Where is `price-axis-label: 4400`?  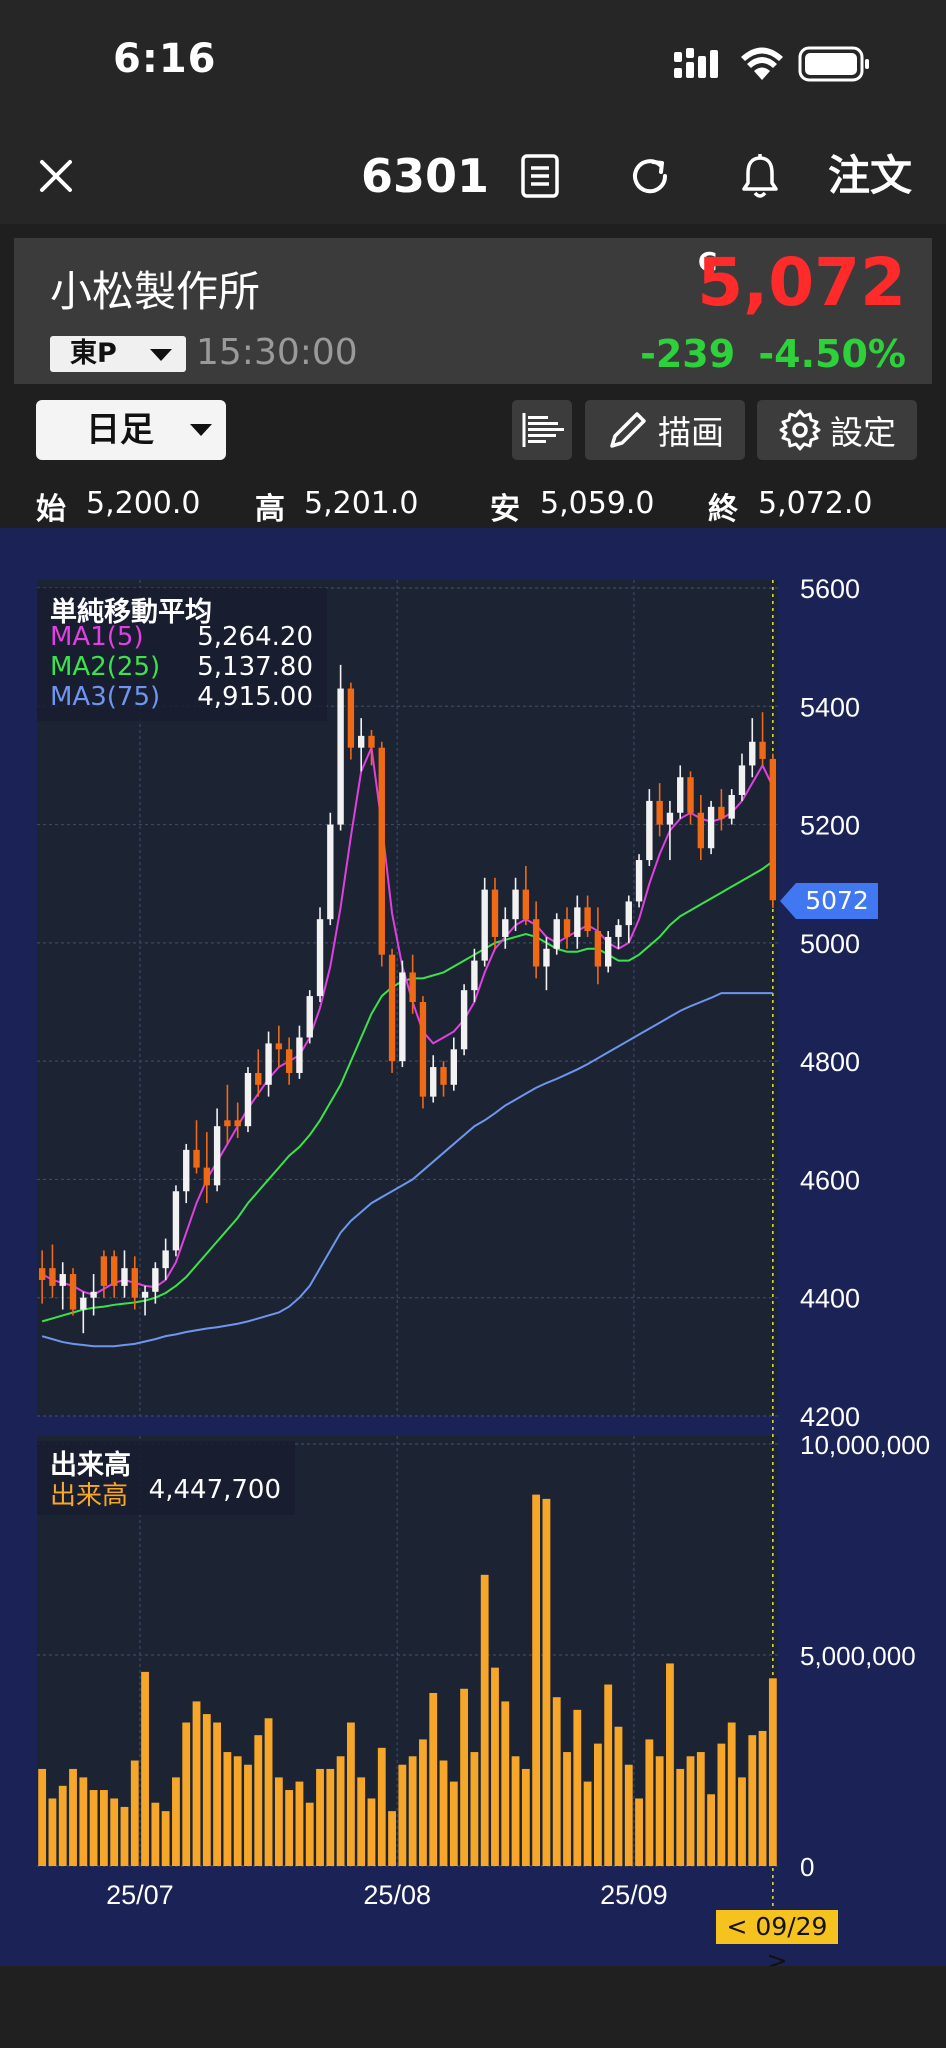 price-axis-label: 4400 is located at coordinates (830, 1299).